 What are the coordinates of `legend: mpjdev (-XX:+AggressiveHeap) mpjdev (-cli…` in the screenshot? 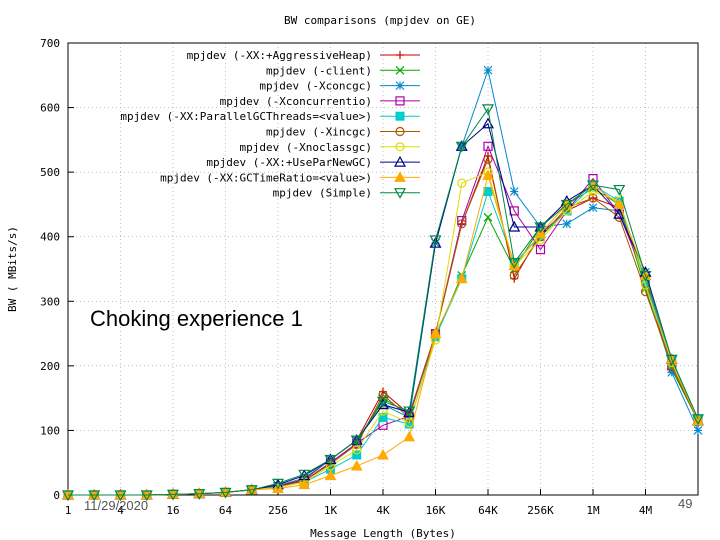 It's located at (270, 124).